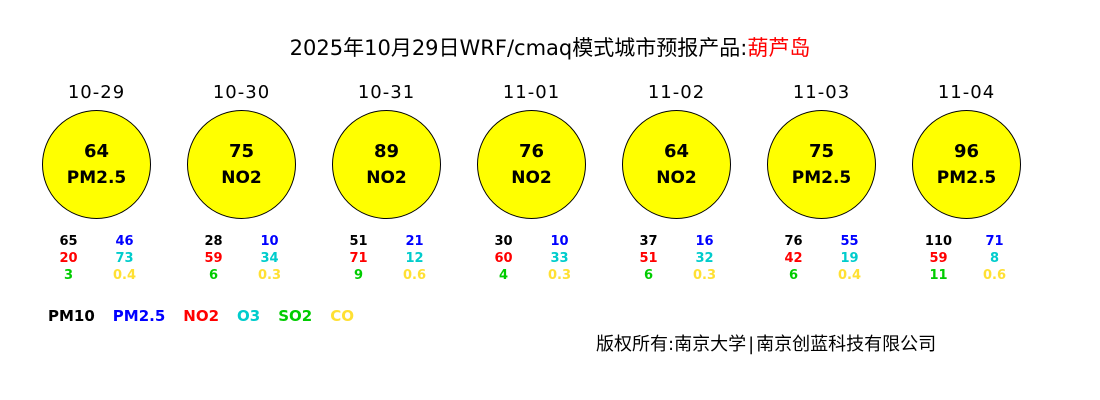 The image size is (1100, 400). What do you see at coordinates (124, 241) in the screenshot?
I see `value-pm25: 46` at bounding box center [124, 241].